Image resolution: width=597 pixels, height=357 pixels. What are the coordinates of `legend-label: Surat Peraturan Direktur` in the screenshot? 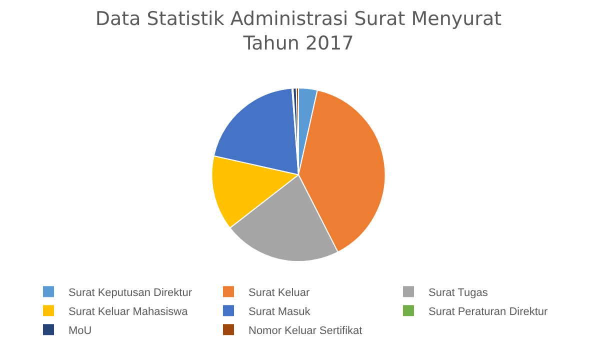 It's located at (488, 312).